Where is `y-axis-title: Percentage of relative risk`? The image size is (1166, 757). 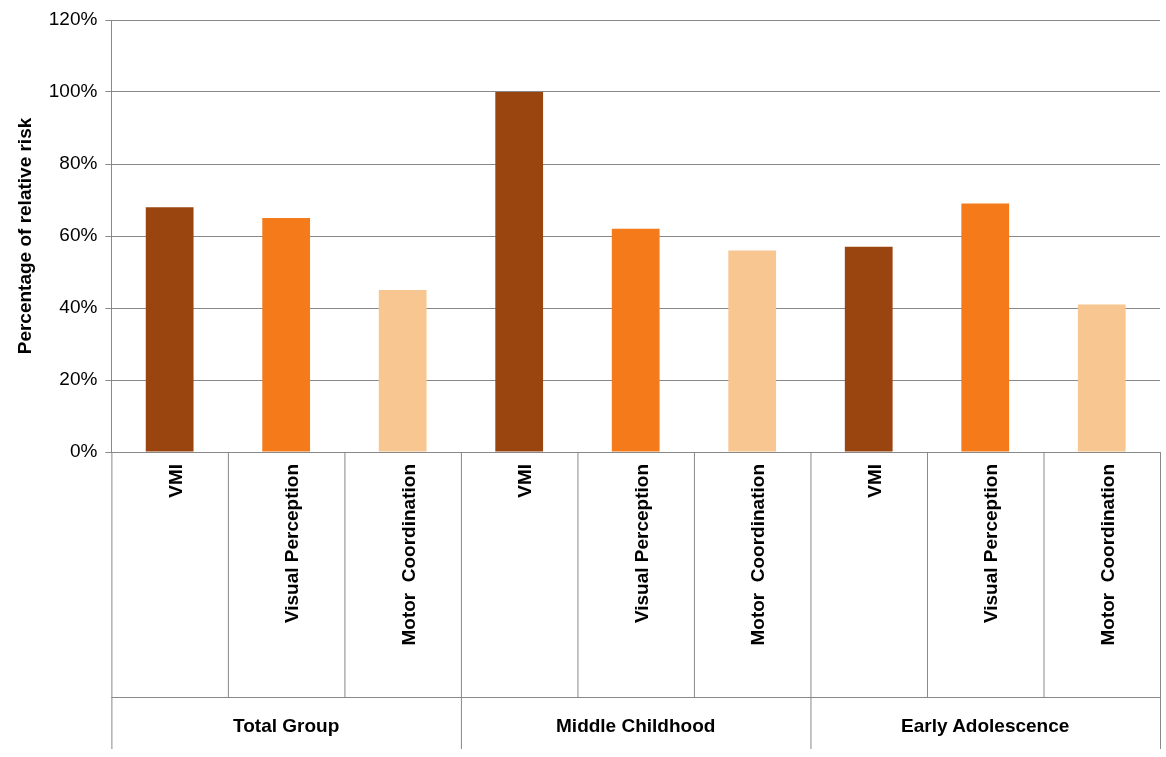 y-axis-title: Percentage of relative risk is located at coordinates (24, 236).